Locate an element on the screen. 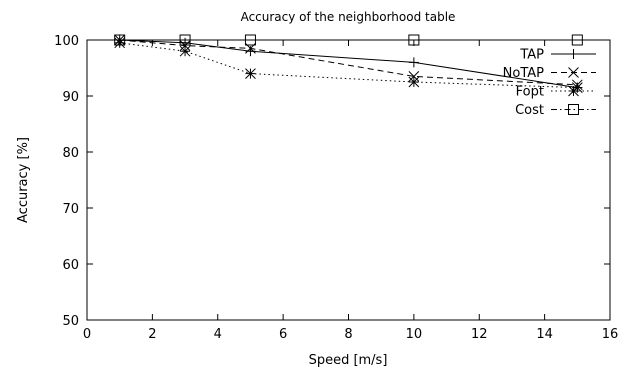 The height and width of the screenshot is (368, 634). legend: TAP NoTAP Fopt Cost is located at coordinates (549, 83).